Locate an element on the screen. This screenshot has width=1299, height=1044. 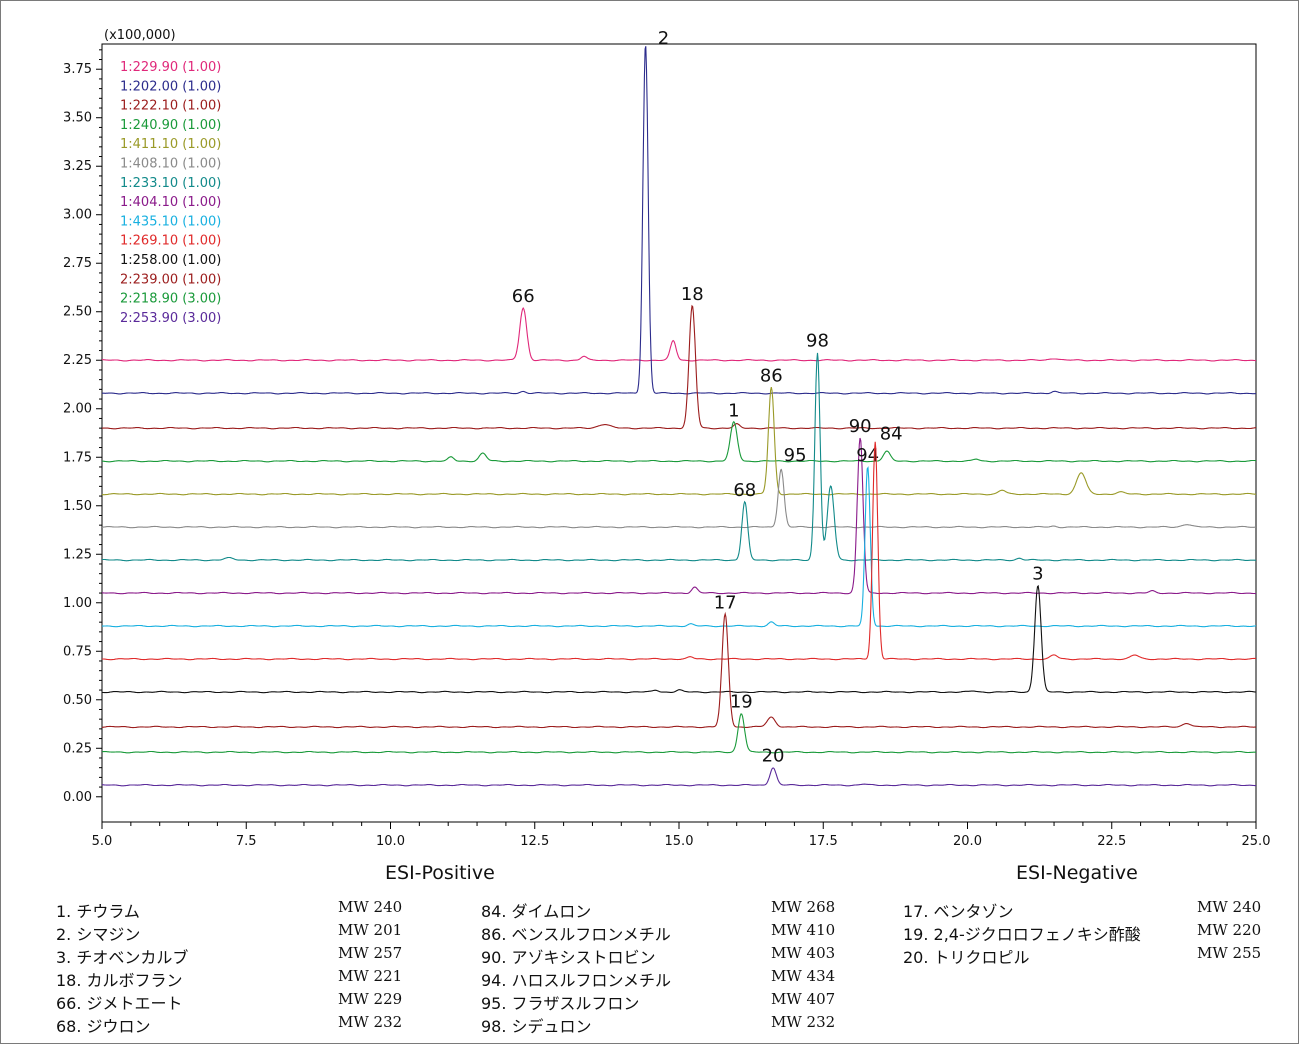
peak-label: 3 is located at coordinates (1037, 573).